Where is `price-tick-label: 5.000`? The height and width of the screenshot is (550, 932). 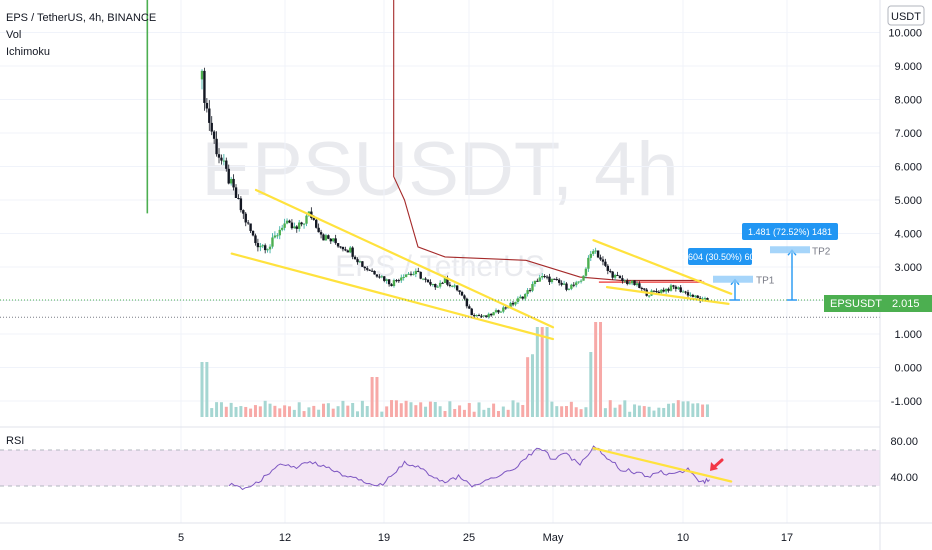
price-tick-label: 5.000 is located at coordinates (908, 201).